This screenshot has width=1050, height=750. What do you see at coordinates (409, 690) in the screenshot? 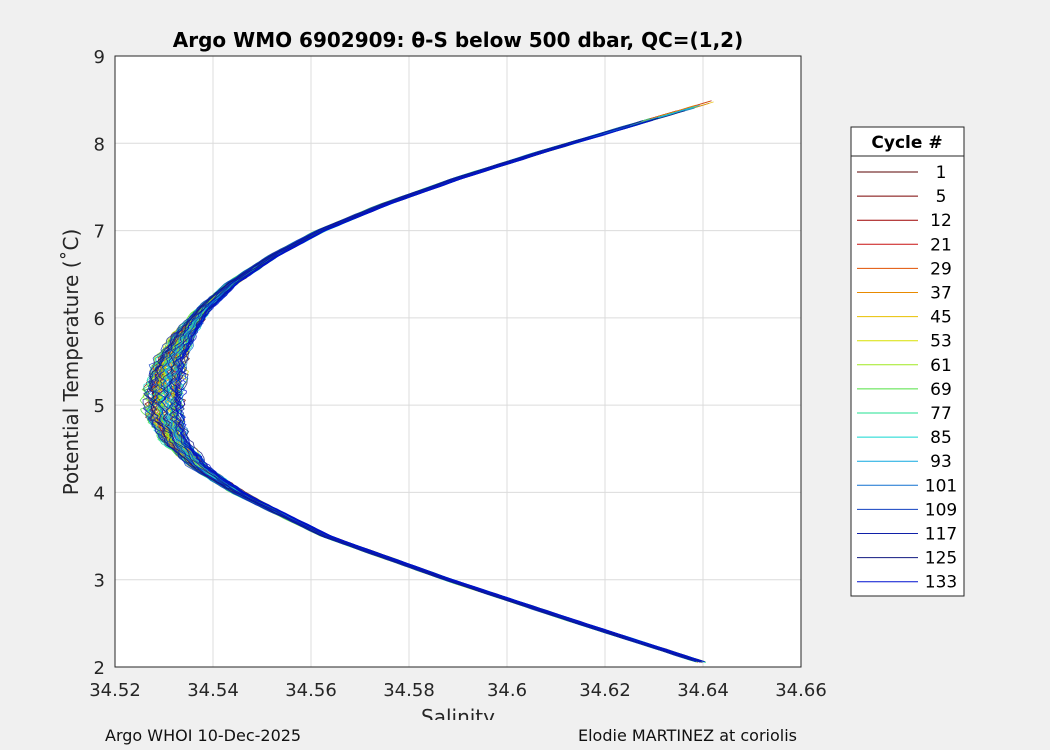
I see `x-tick-label: 34.58` at bounding box center [409, 690].